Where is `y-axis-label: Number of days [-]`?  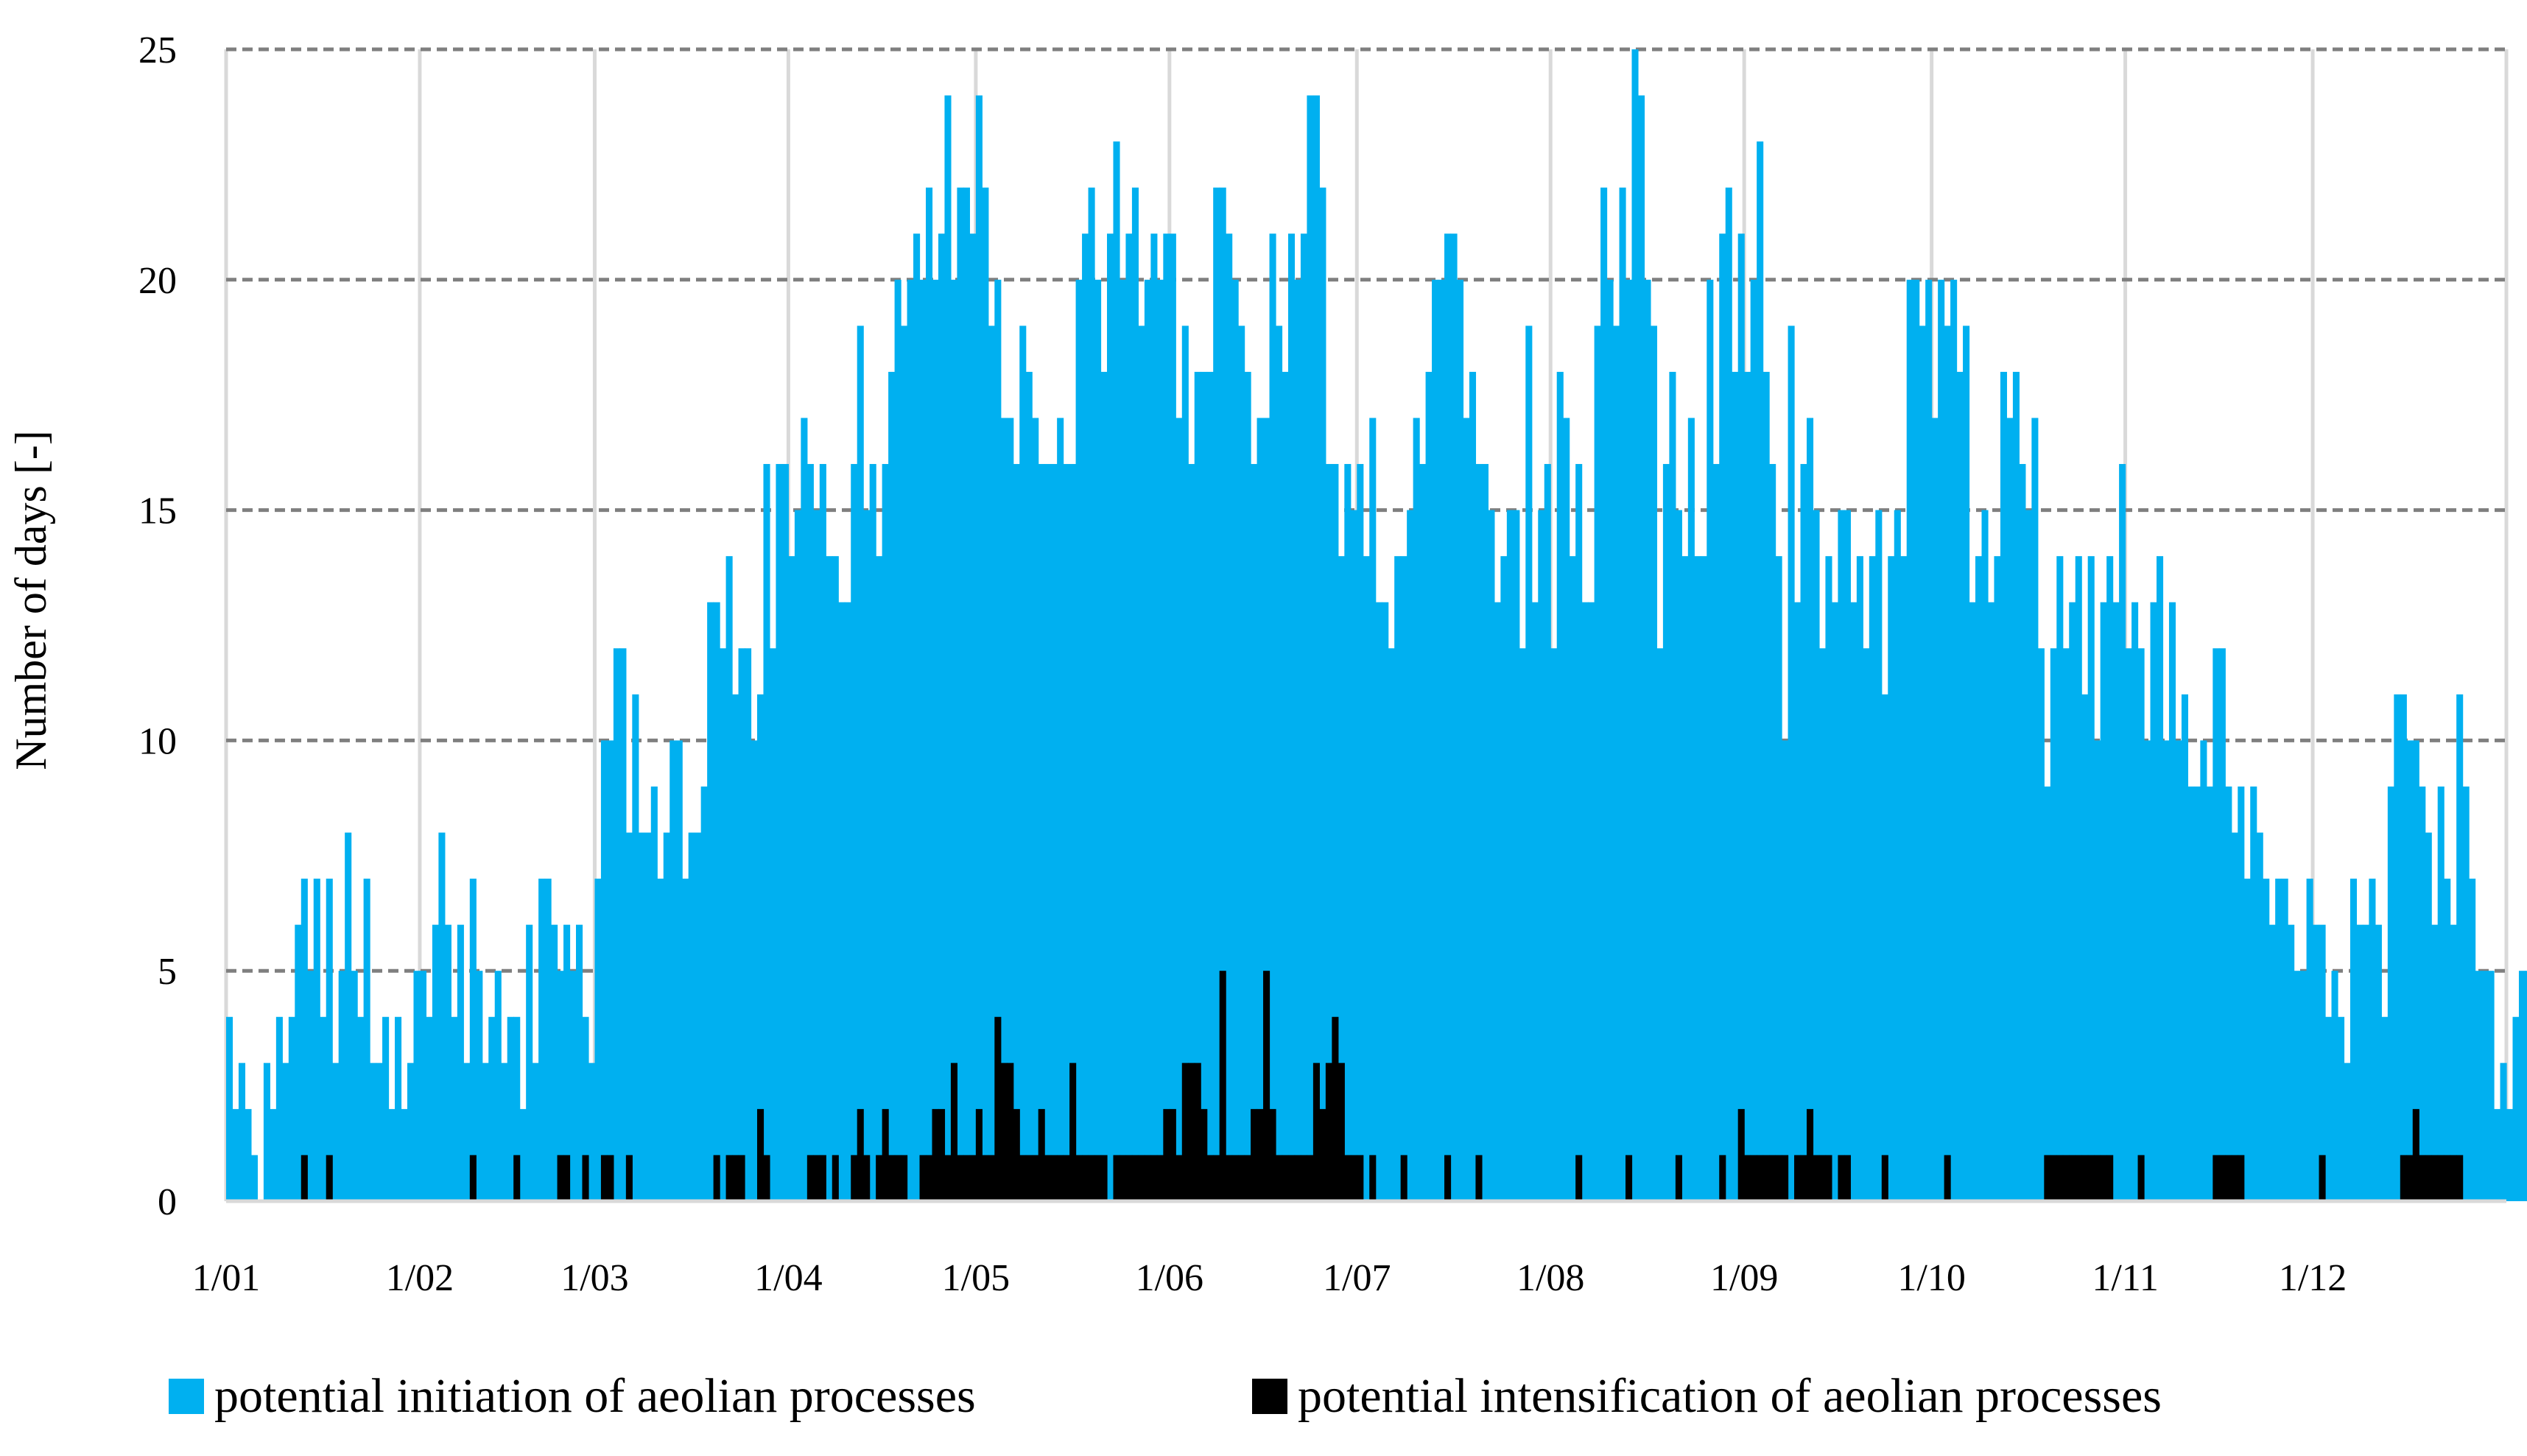
y-axis-label: Number of days [-] is located at coordinates (31, 600).